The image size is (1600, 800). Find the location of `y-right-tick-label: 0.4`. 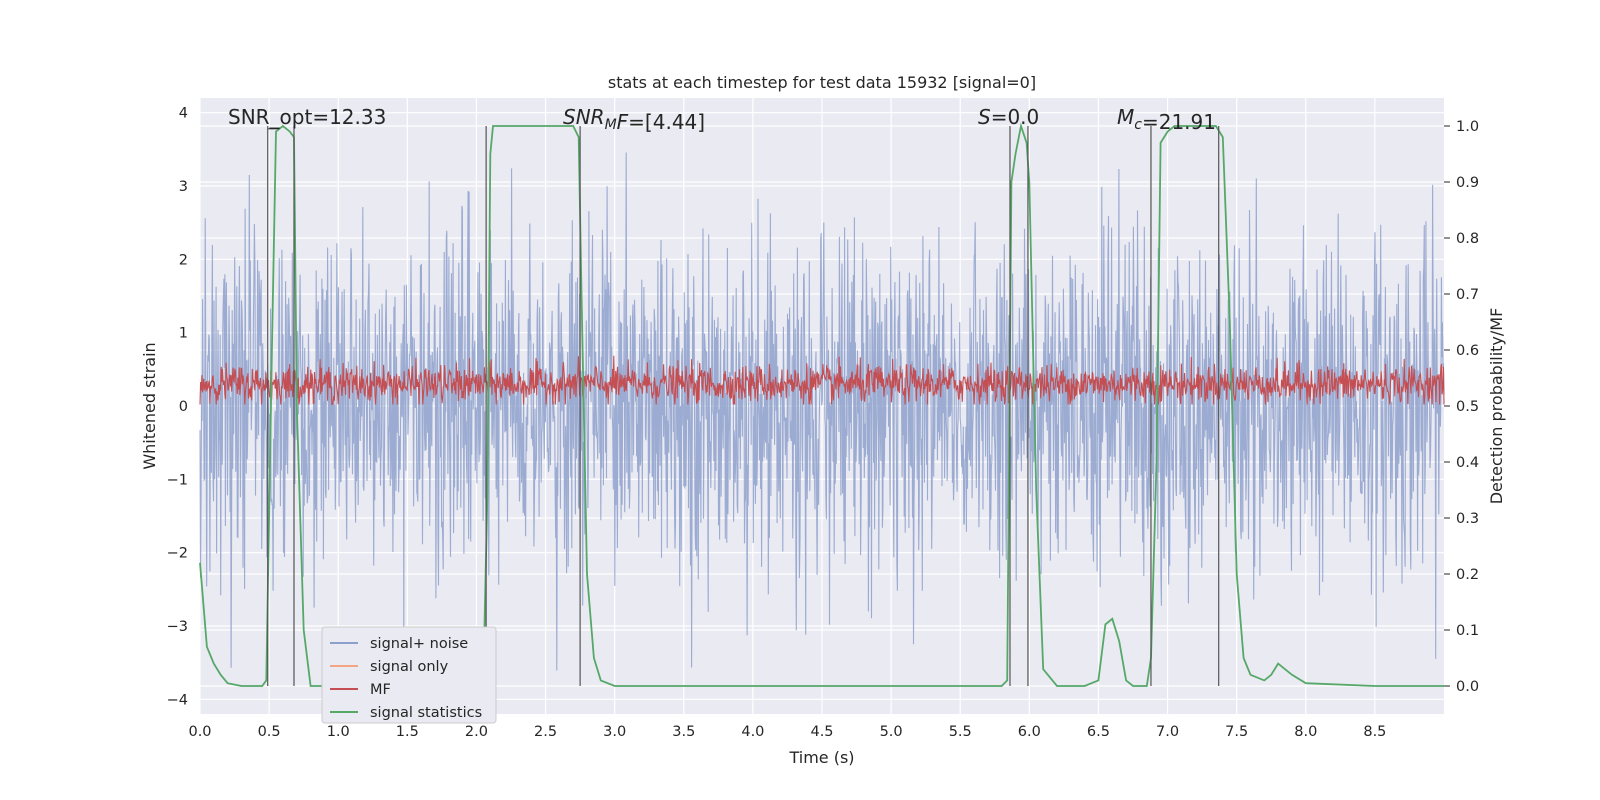

y-right-tick-label: 0.4 is located at coordinates (1467, 463).